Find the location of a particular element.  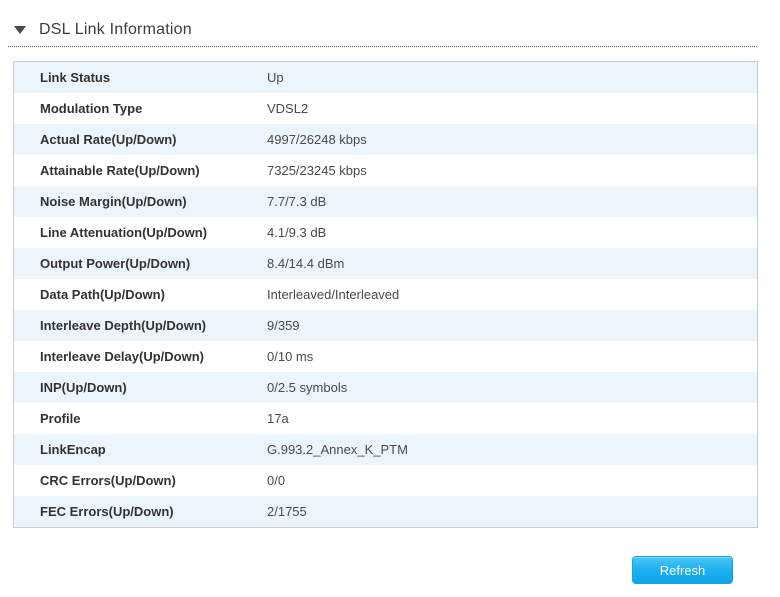

section-header: DSL Link Information is located at coordinates (103, 30).